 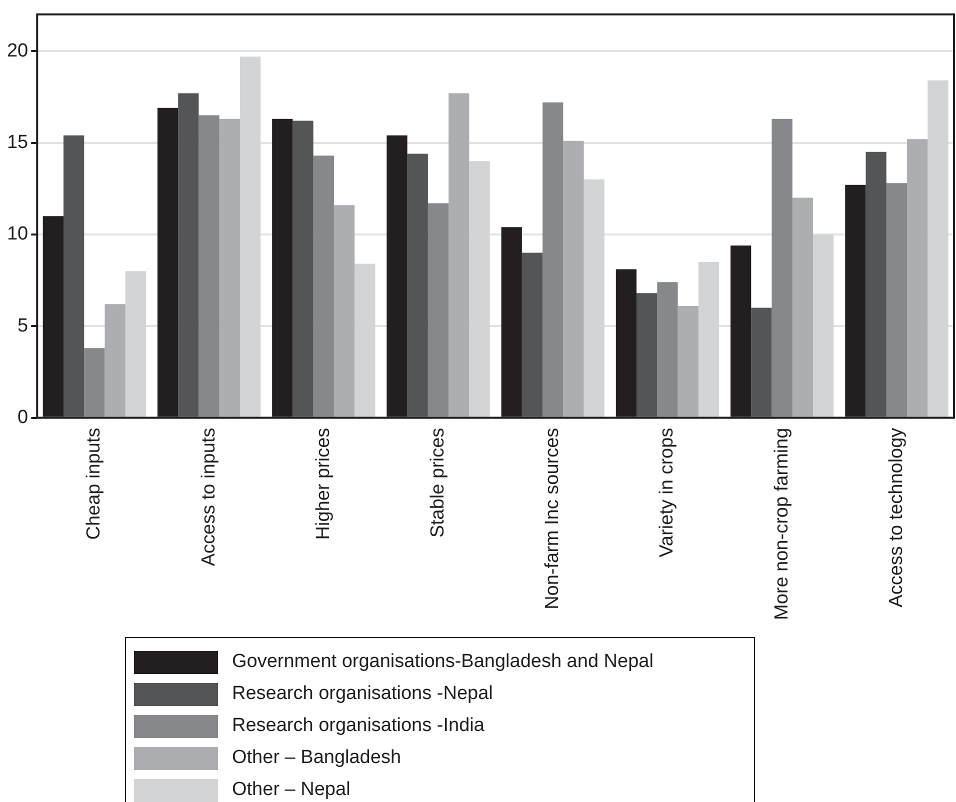 I want to click on x-tick-label: Higher prices, so click(x=323, y=484).